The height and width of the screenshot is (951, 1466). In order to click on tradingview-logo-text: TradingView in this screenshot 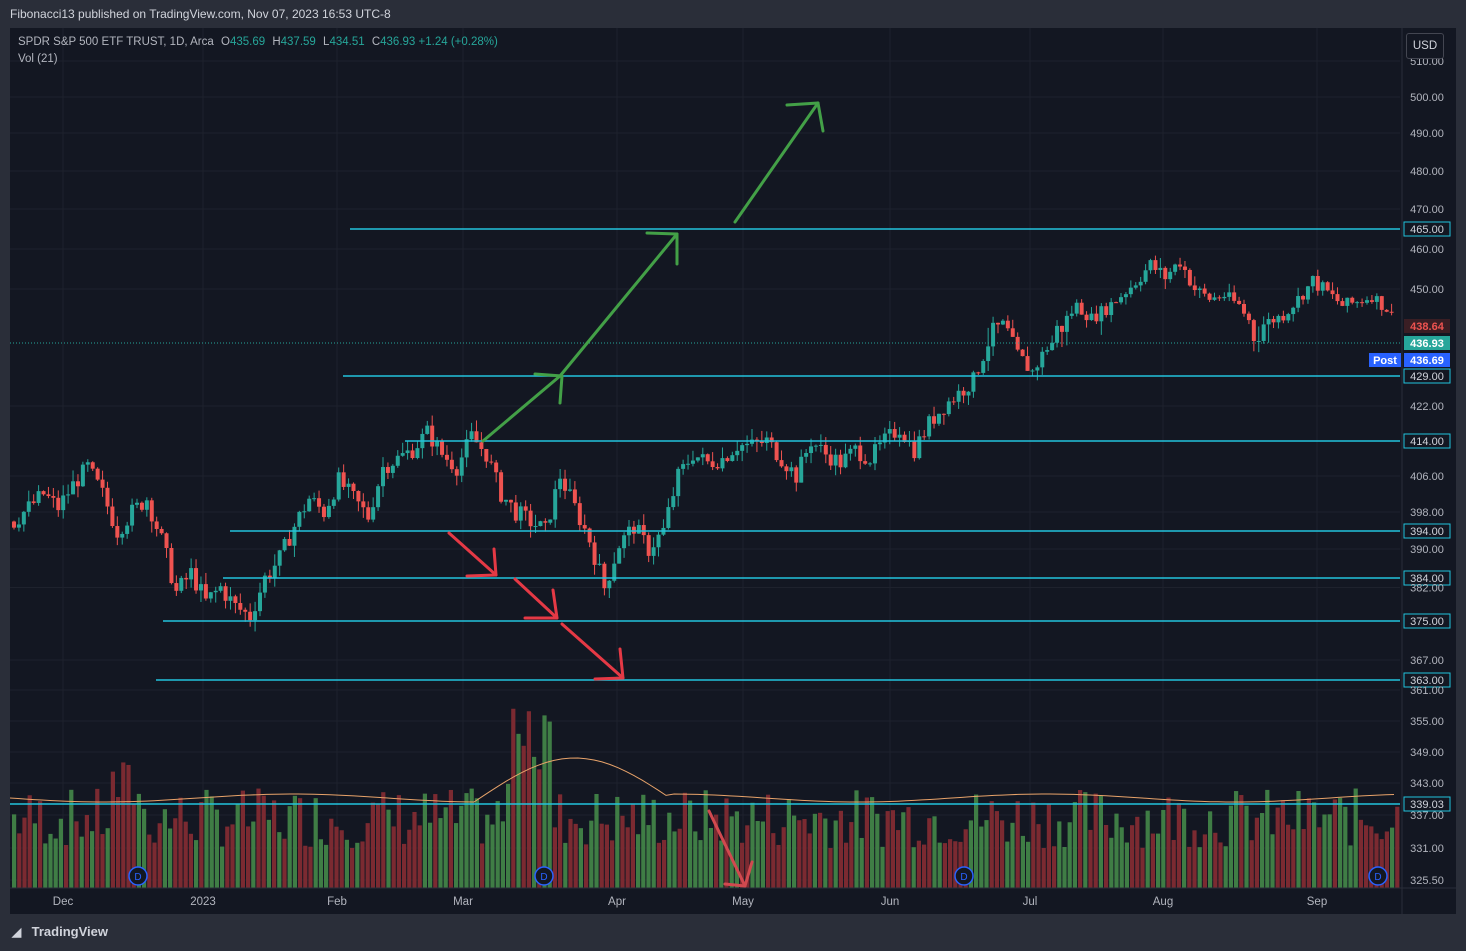, I will do `click(69, 931)`.